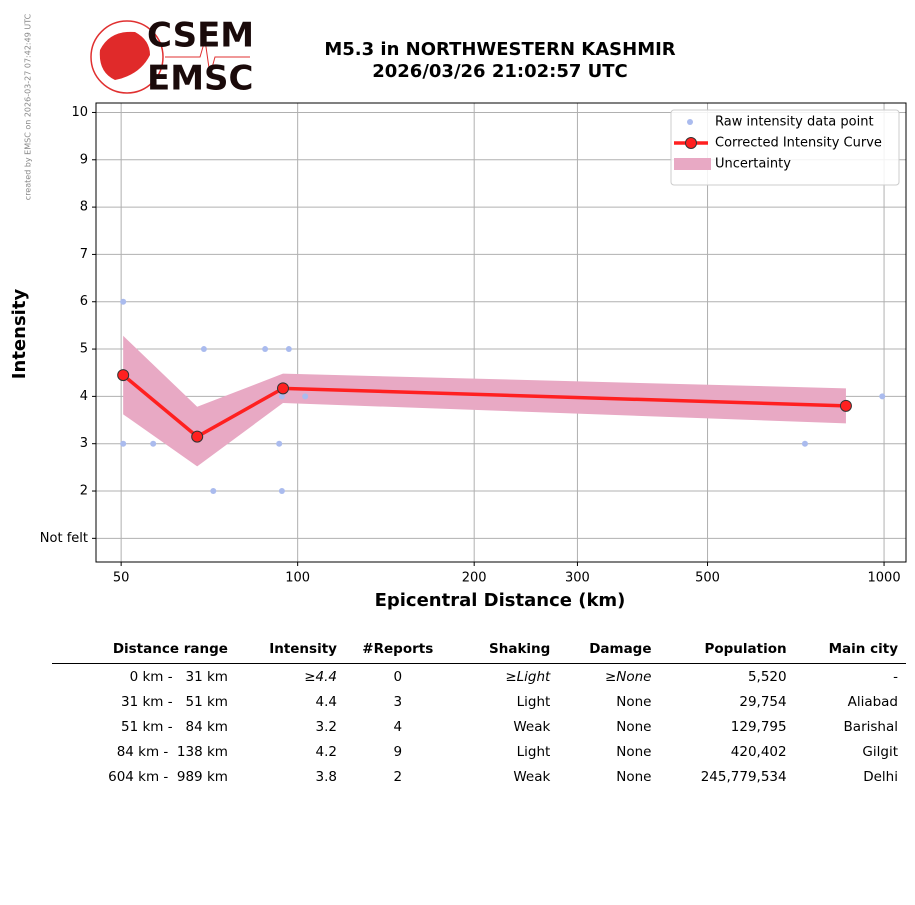  I want to click on logo: CSEM EMSC, so click(172, 57).